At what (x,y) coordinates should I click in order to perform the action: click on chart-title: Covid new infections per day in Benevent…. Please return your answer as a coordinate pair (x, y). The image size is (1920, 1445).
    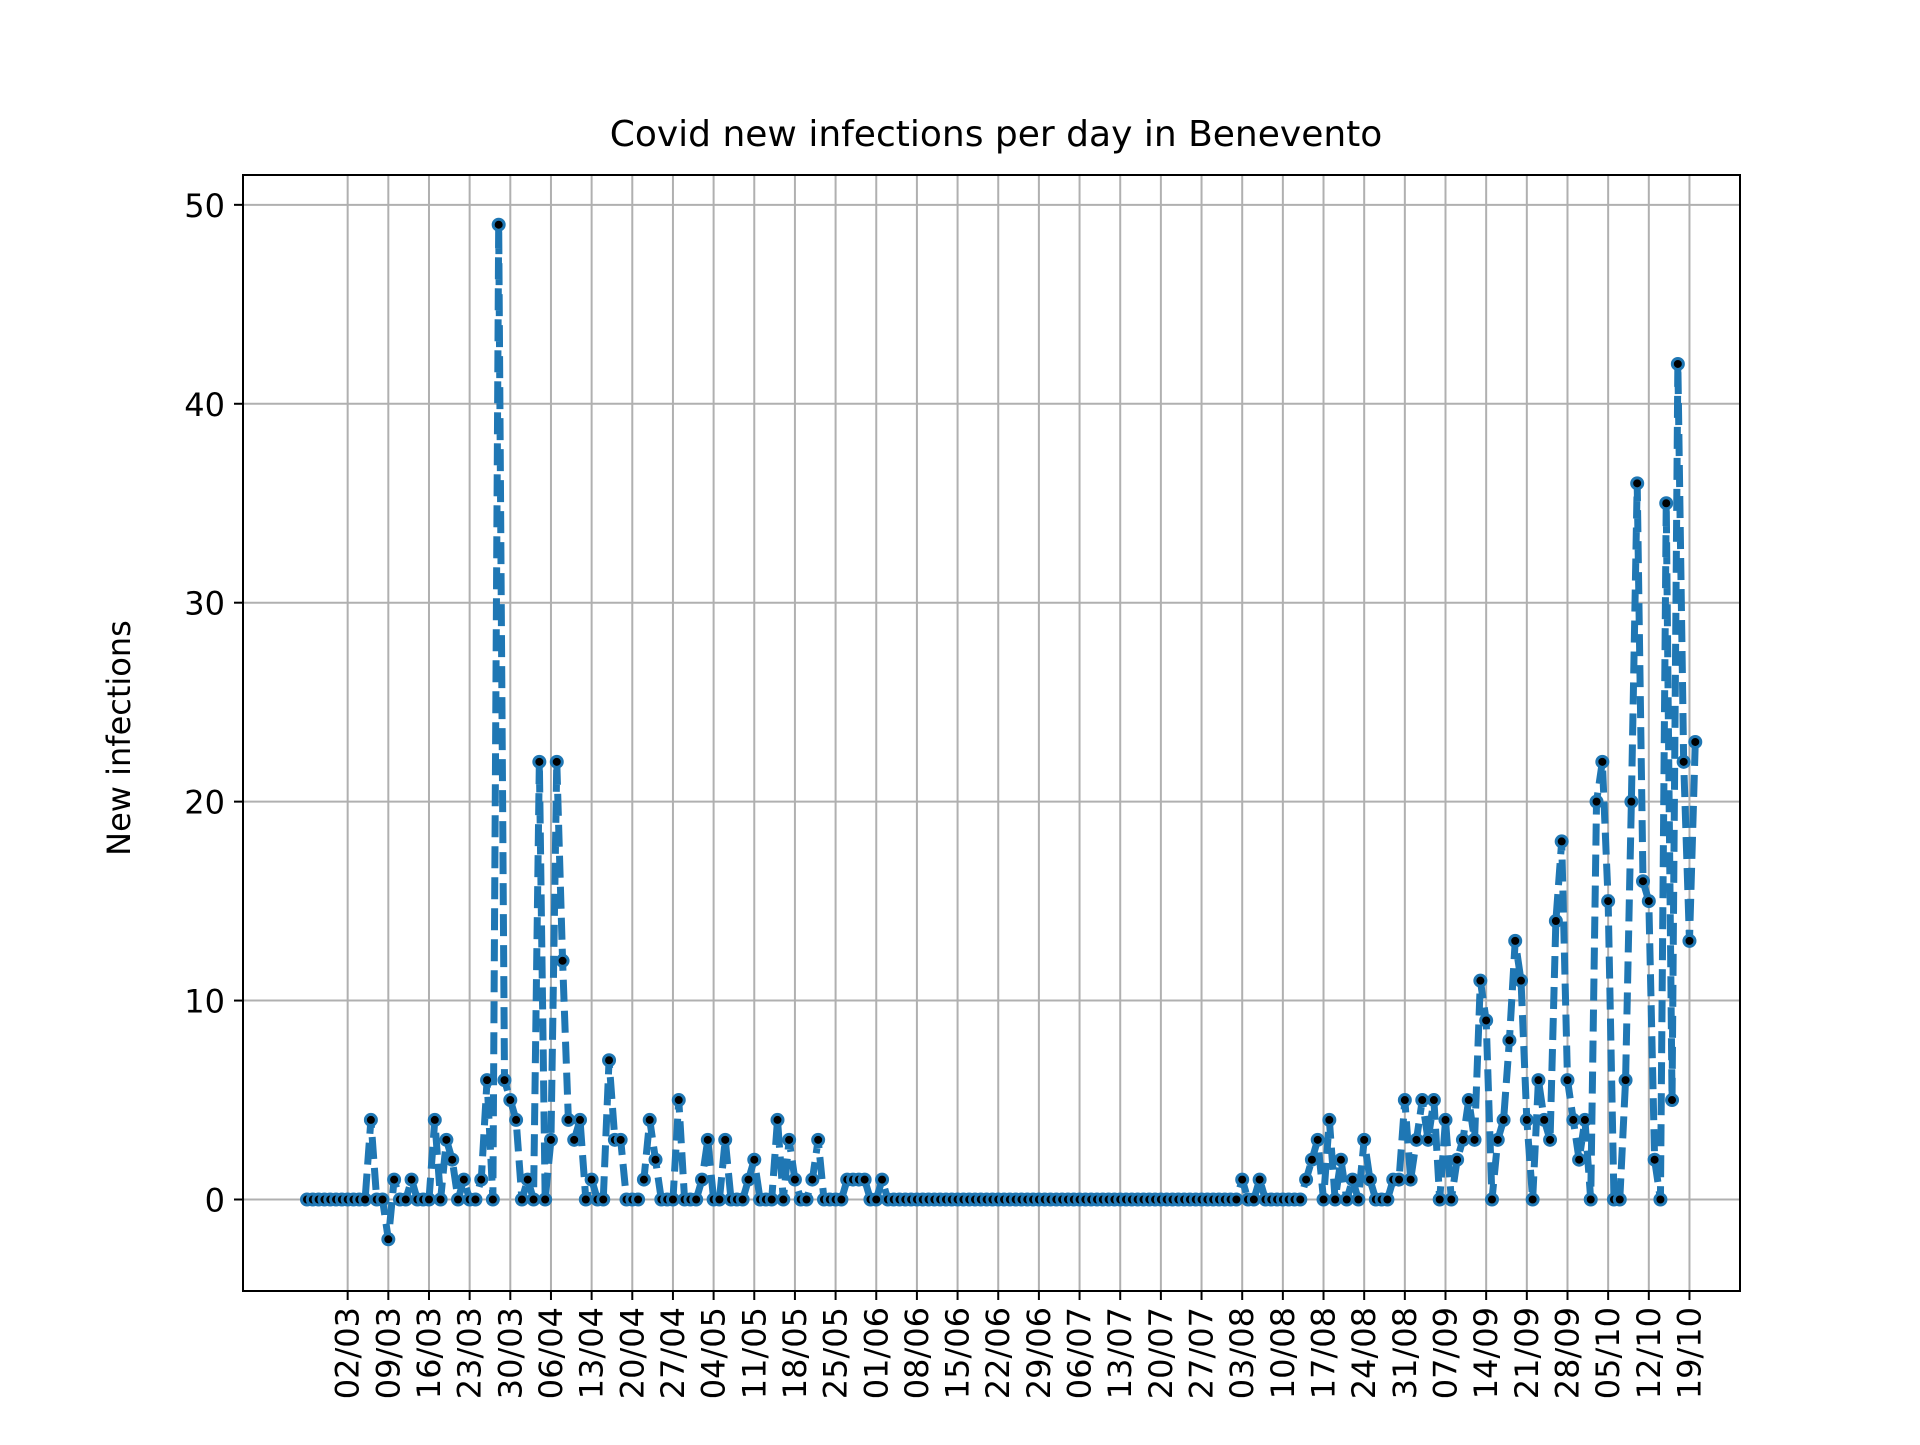
    Looking at the image, I should click on (996, 134).